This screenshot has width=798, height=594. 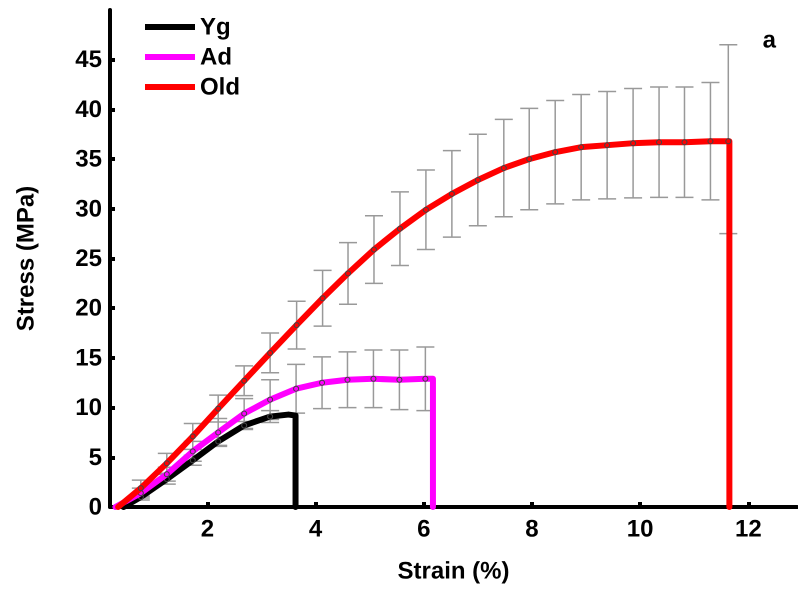 I want to click on x-tick-label: 2, so click(x=207, y=529).